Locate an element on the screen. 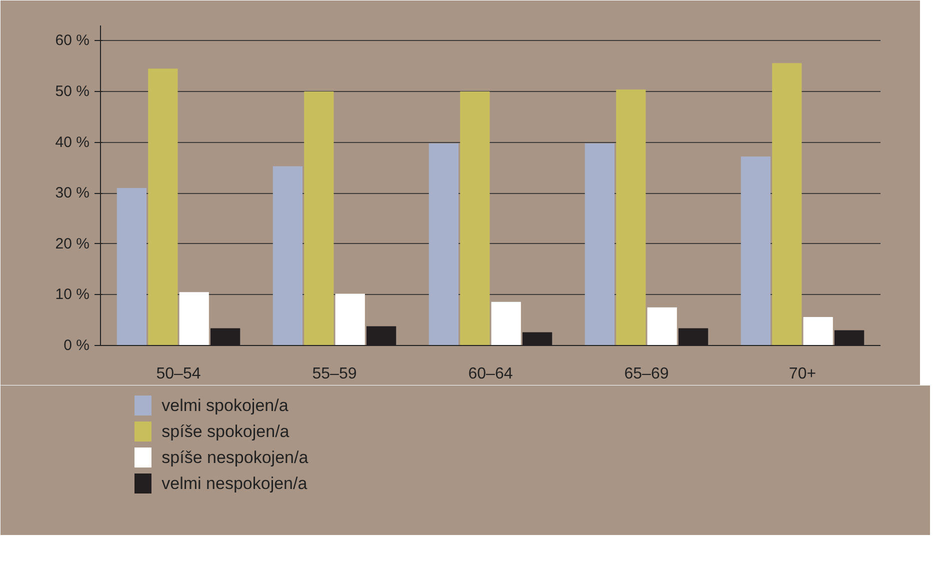 This screenshot has width=947, height=583. y-tick-label: 60 % is located at coordinates (72, 41).